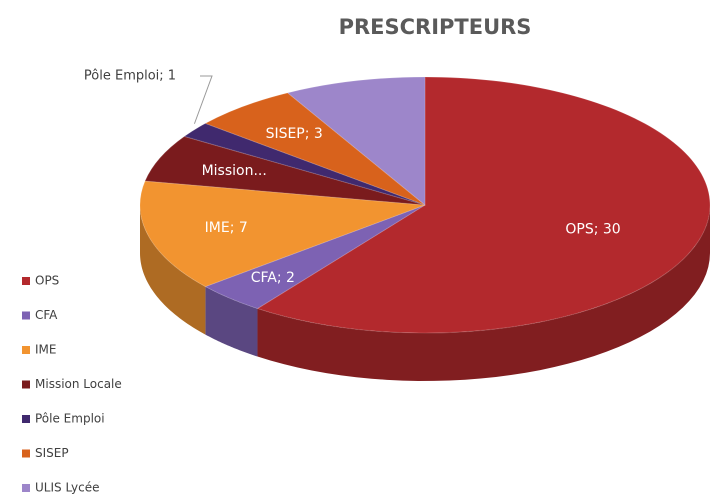 This screenshot has height=504, width=716. I want to click on chart-title: PRESCRIPTEURS, so click(435, 27).